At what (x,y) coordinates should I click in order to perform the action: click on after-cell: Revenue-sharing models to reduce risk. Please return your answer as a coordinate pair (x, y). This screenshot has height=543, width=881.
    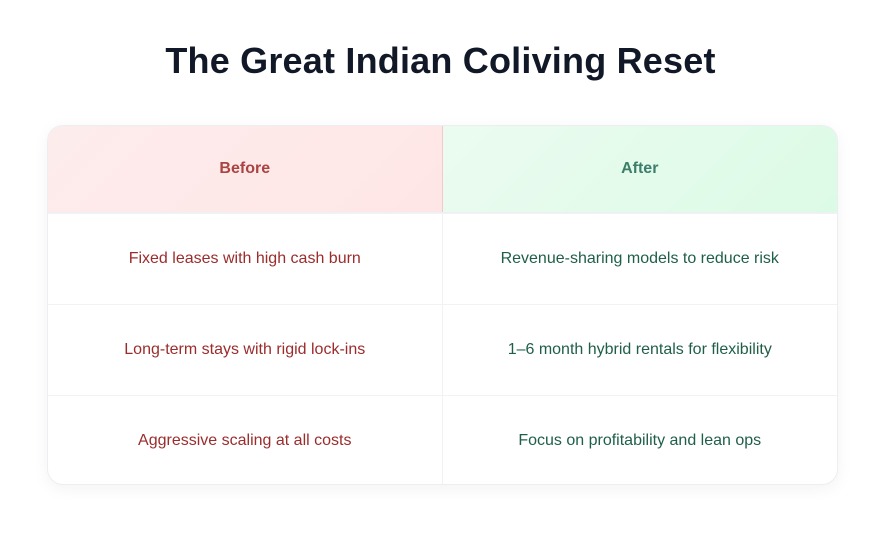
    Looking at the image, I should click on (639, 258).